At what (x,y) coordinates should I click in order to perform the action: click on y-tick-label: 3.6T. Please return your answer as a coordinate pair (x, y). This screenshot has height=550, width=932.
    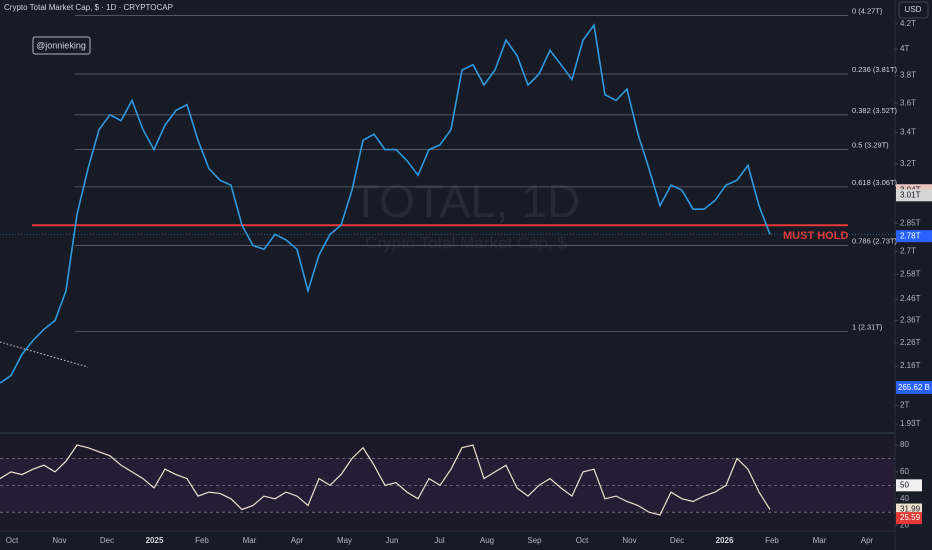
    Looking at the image, I should click on (908, 102).